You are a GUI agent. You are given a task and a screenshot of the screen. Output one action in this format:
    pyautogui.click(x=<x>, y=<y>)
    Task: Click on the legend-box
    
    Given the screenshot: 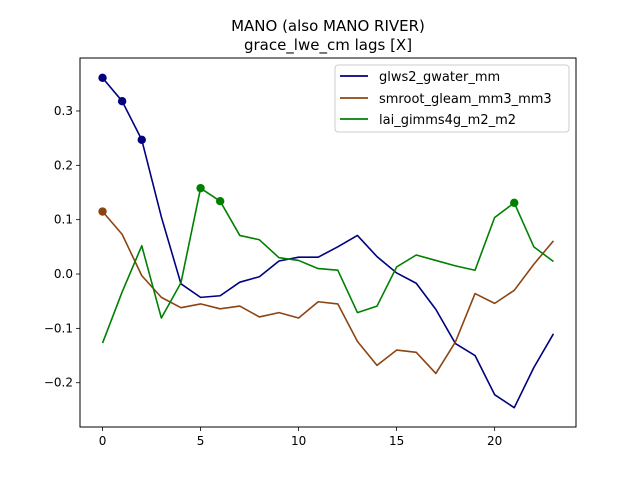 What is the action you would take?
    pyautogui.click(x=452, y=98)
    